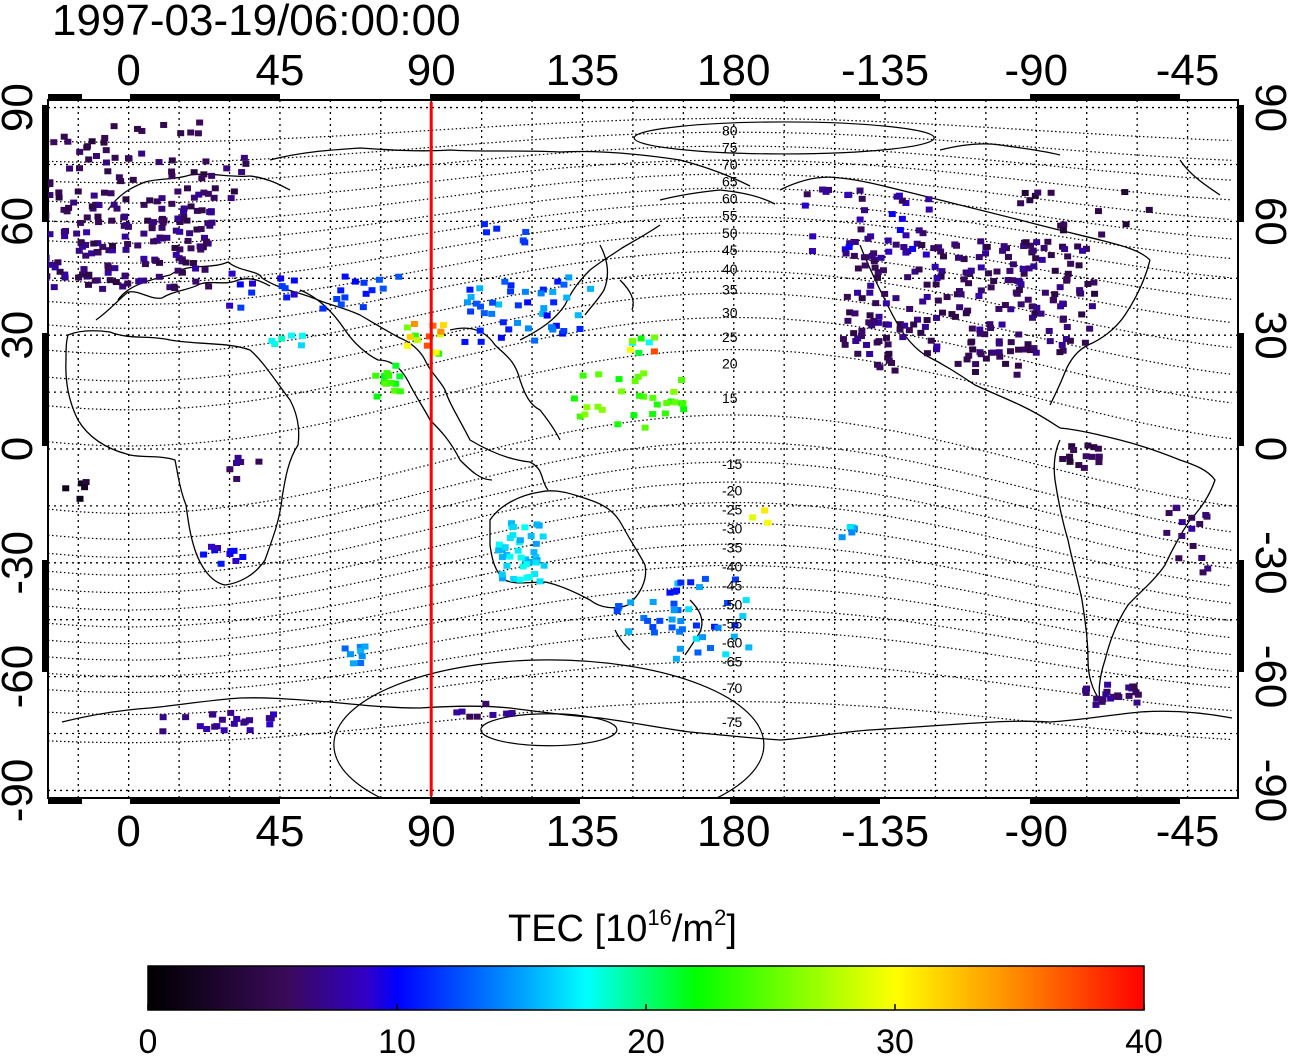 This screenshot has width=1292, height=1057. What do you see at coordinates (1269, 335) in the screenshot?
I see `right-latitude-label: 30` at bounding box center [1269, 335].